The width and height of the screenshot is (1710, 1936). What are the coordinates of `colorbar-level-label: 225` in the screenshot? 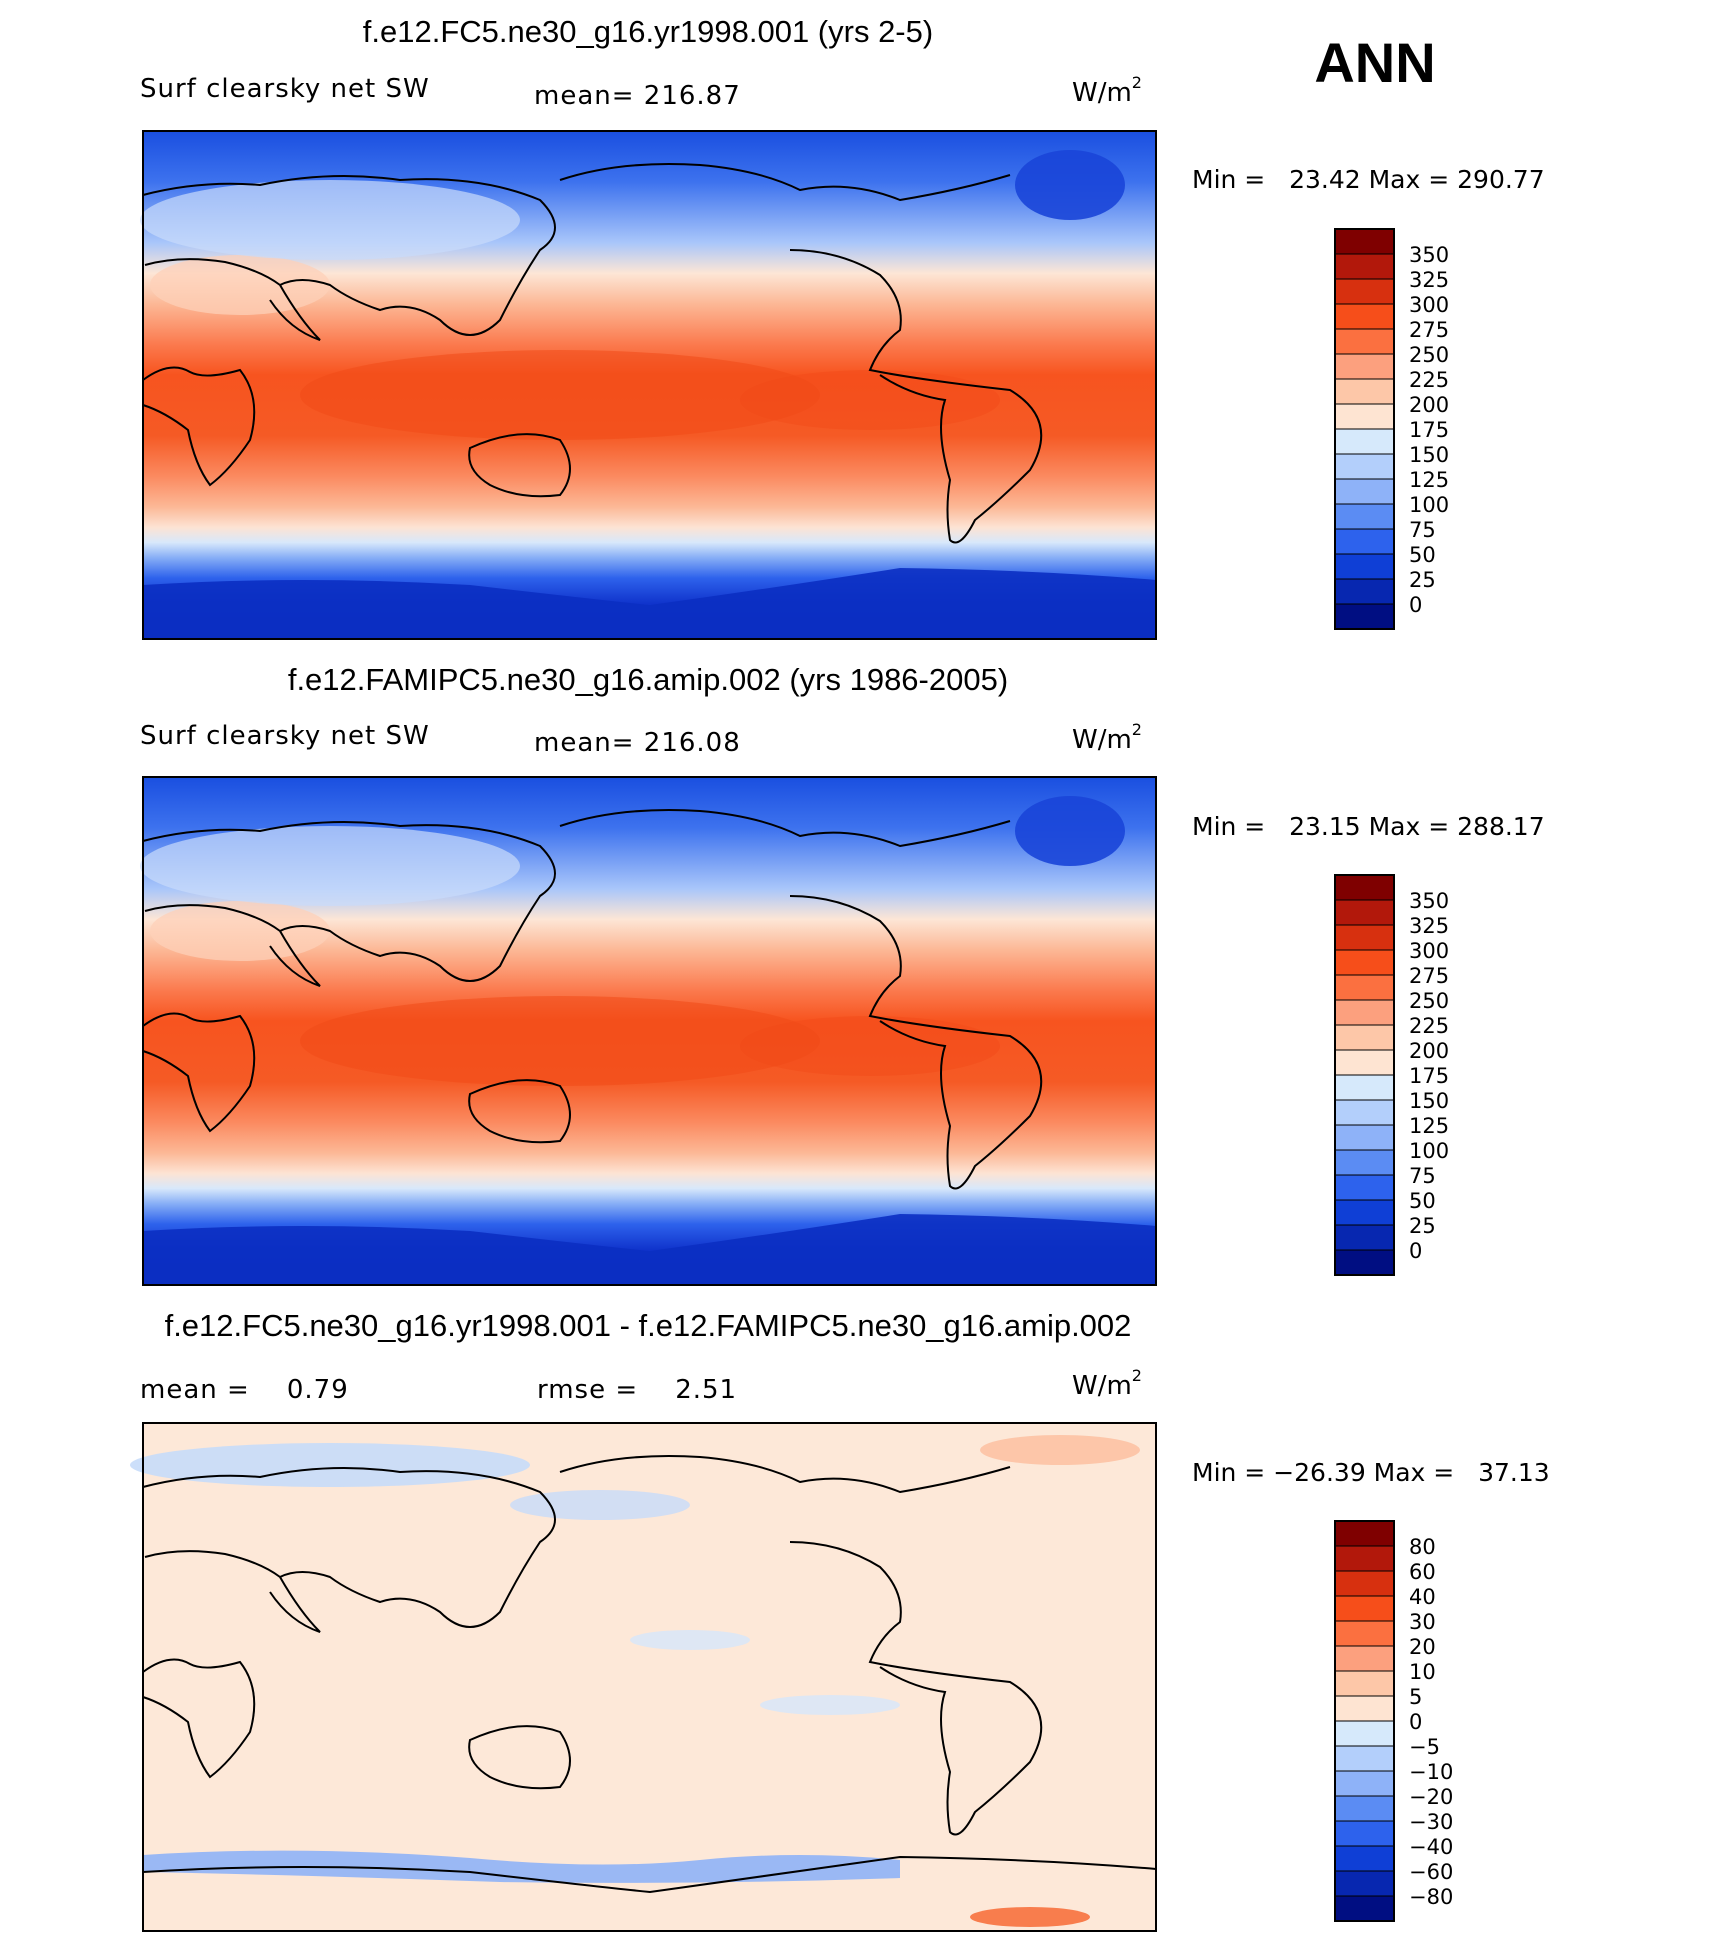 It's located at (1429, 1026).